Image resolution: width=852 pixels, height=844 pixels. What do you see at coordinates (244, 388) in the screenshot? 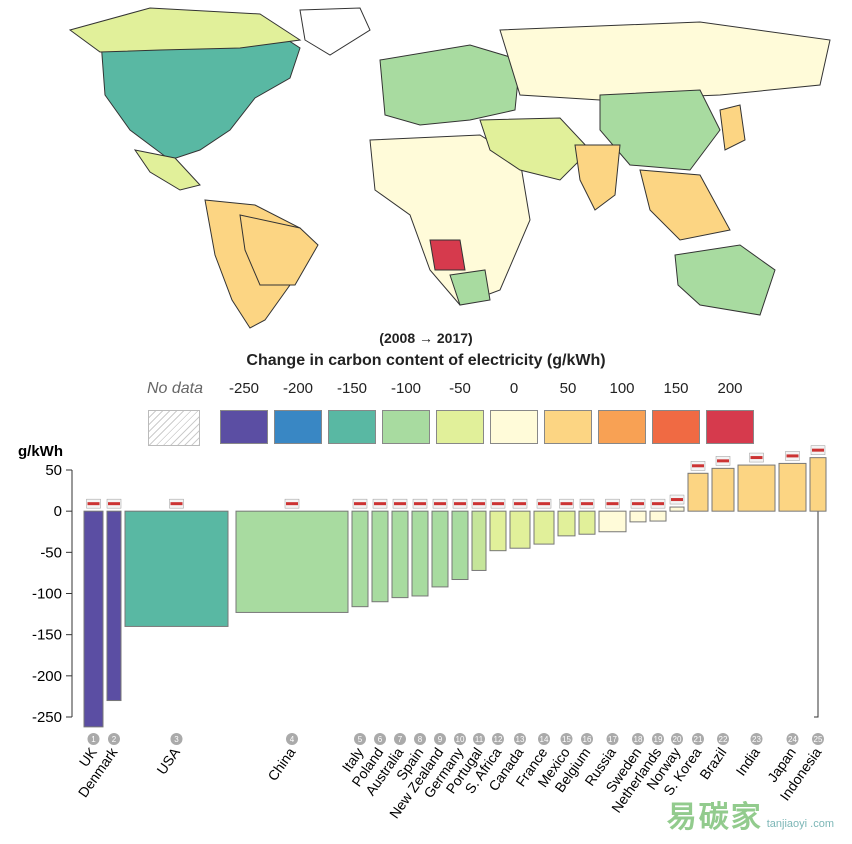
I see `scale-tick-label: -250` at bounding box center [244, 388].